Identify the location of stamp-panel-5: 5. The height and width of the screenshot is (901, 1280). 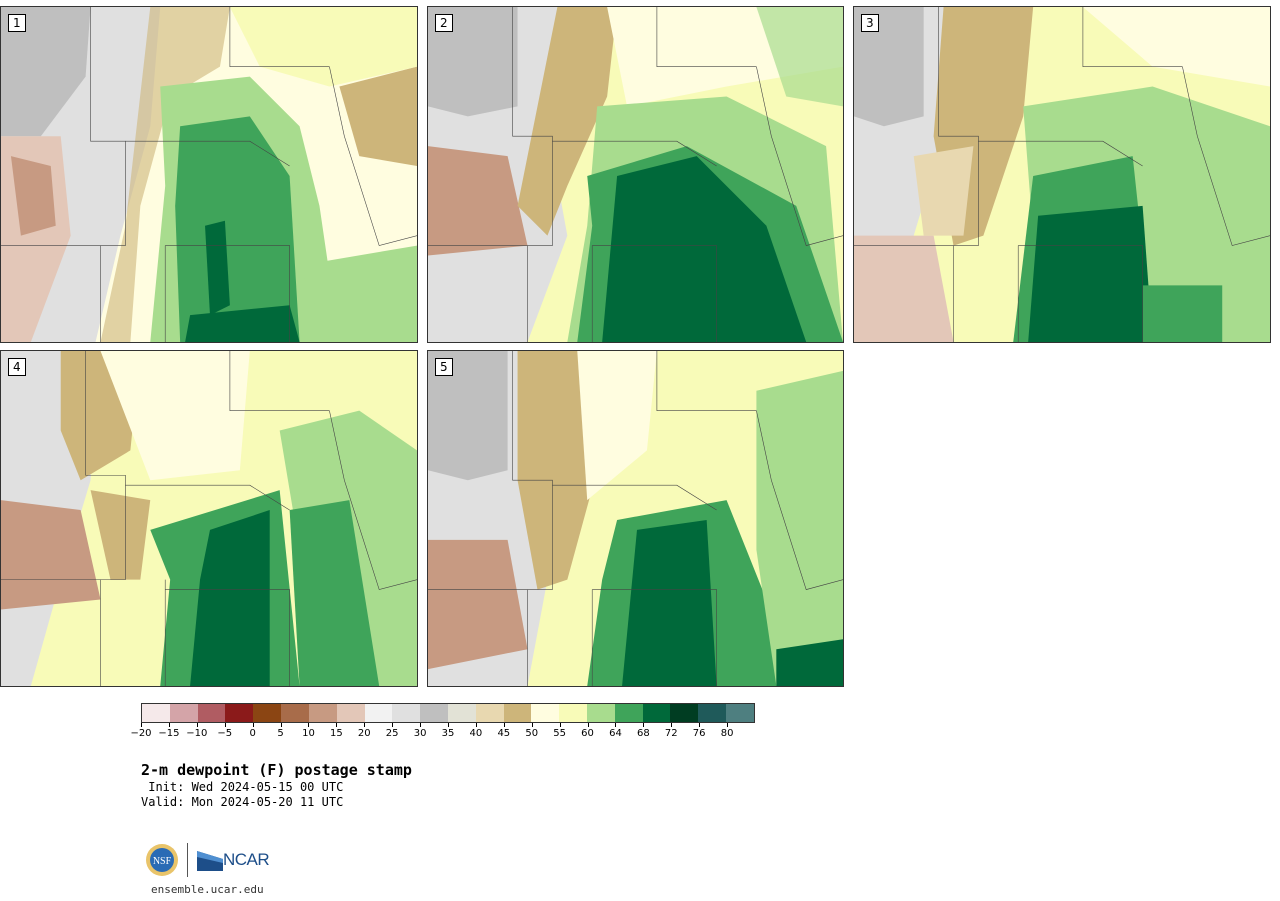
(635, 518).